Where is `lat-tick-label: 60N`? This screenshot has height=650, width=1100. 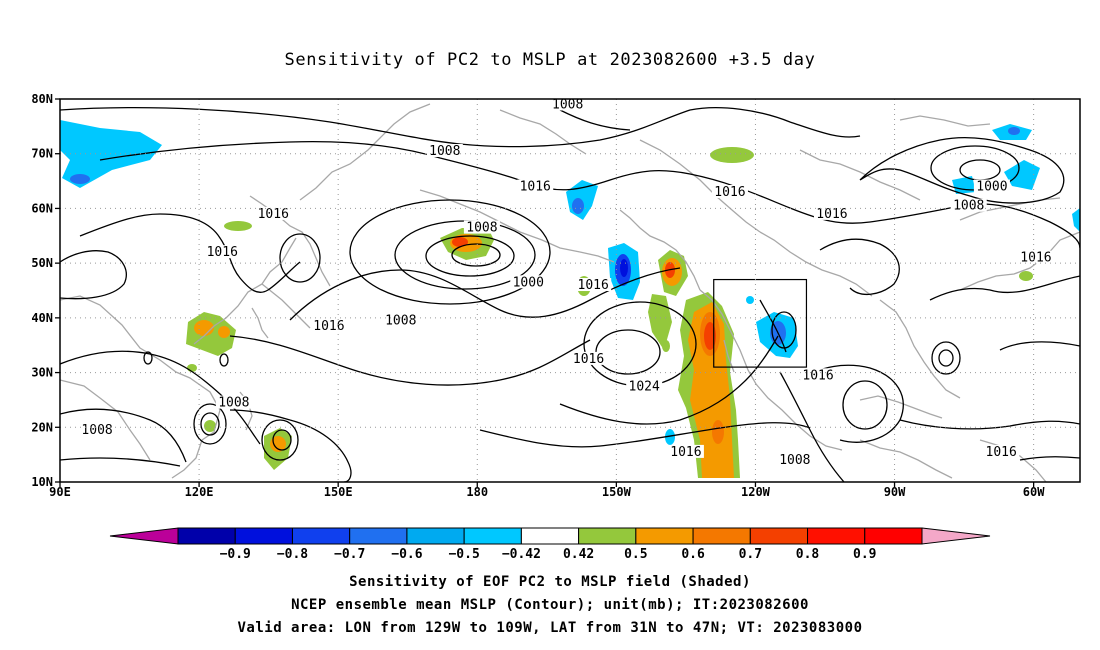 lat-tick-label: 60N is located at coordinates (42, 208).